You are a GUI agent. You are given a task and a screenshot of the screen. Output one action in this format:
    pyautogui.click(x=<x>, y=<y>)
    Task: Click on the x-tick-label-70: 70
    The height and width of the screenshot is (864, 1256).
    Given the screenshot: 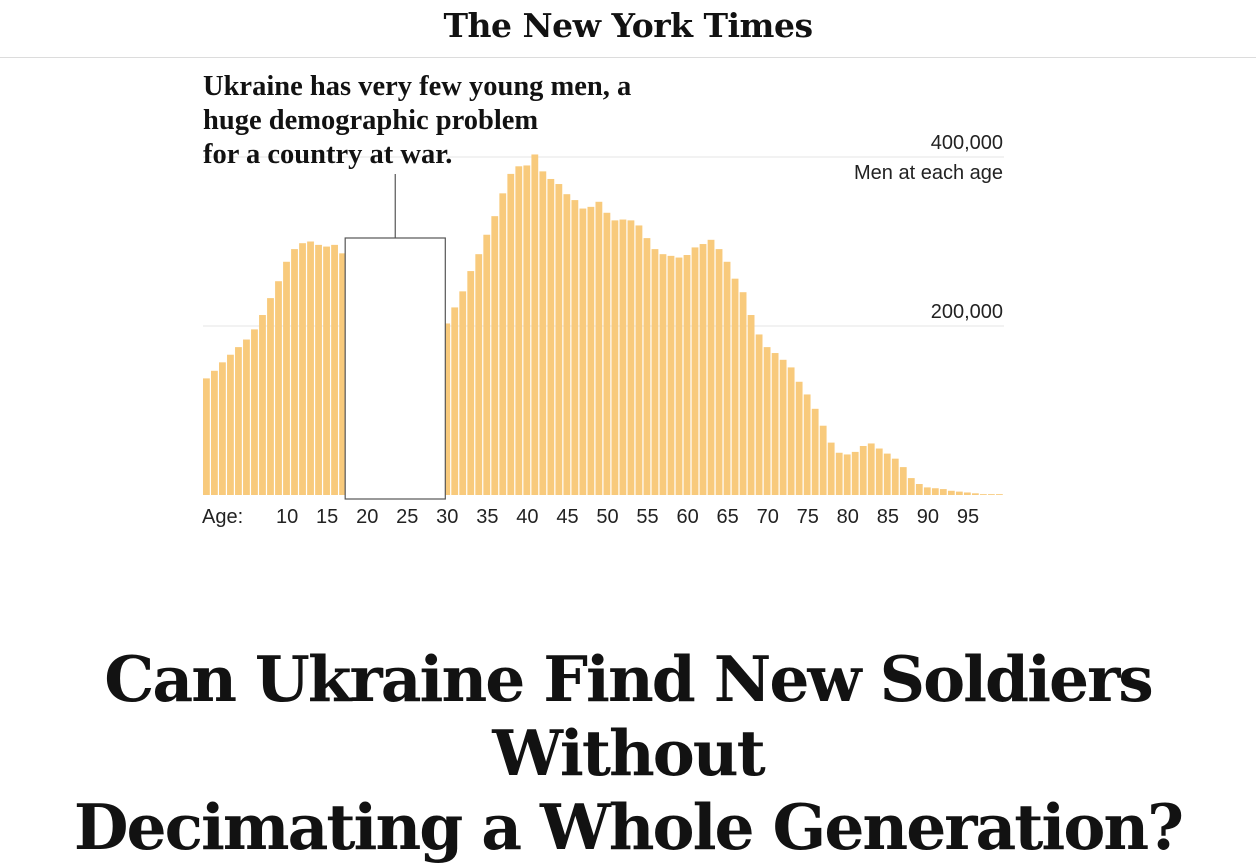 What is the action you would take?
    pyautogui.click(x=768, y=517)
    